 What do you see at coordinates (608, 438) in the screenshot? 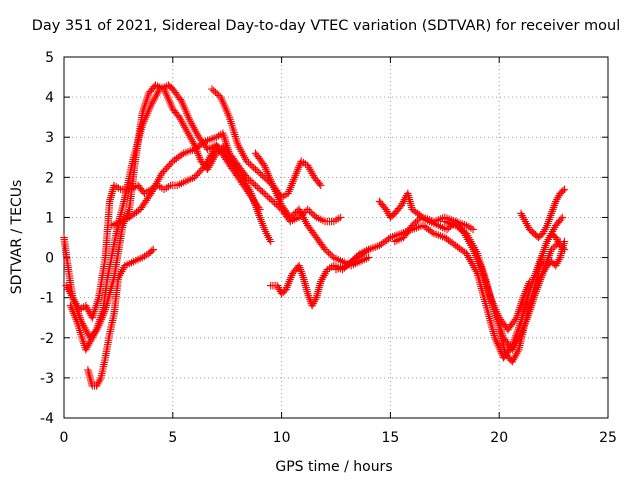
I see `x-tick-label: 25` at bounding box center [608, 438].